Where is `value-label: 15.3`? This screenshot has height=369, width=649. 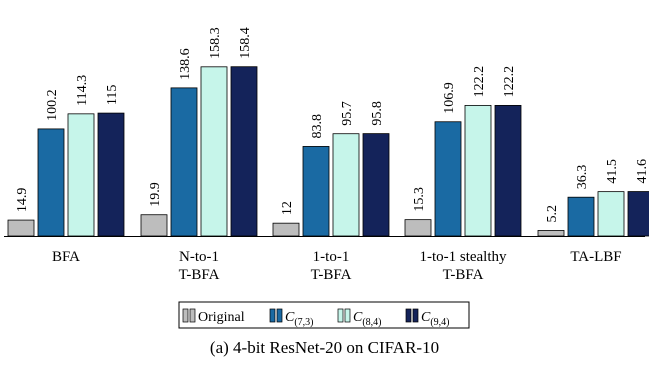
value-label: 15.3 is located at coordinates (419, 199).